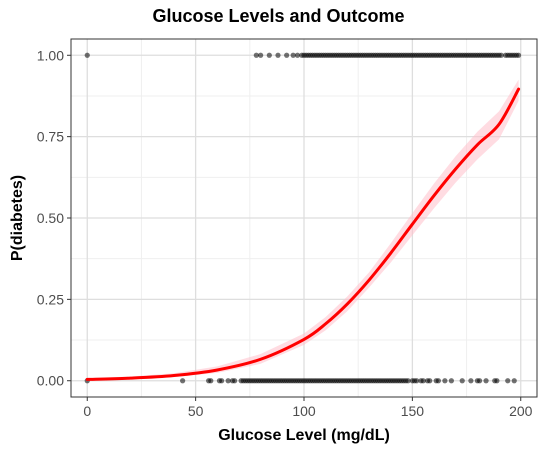 Image resolution: width=557 pixels, height=452 pixels. What do you see at coordinates (50, 299) in the screenshot?
I see `y-tick-label: 0.25` at bounding box center [50, 299].